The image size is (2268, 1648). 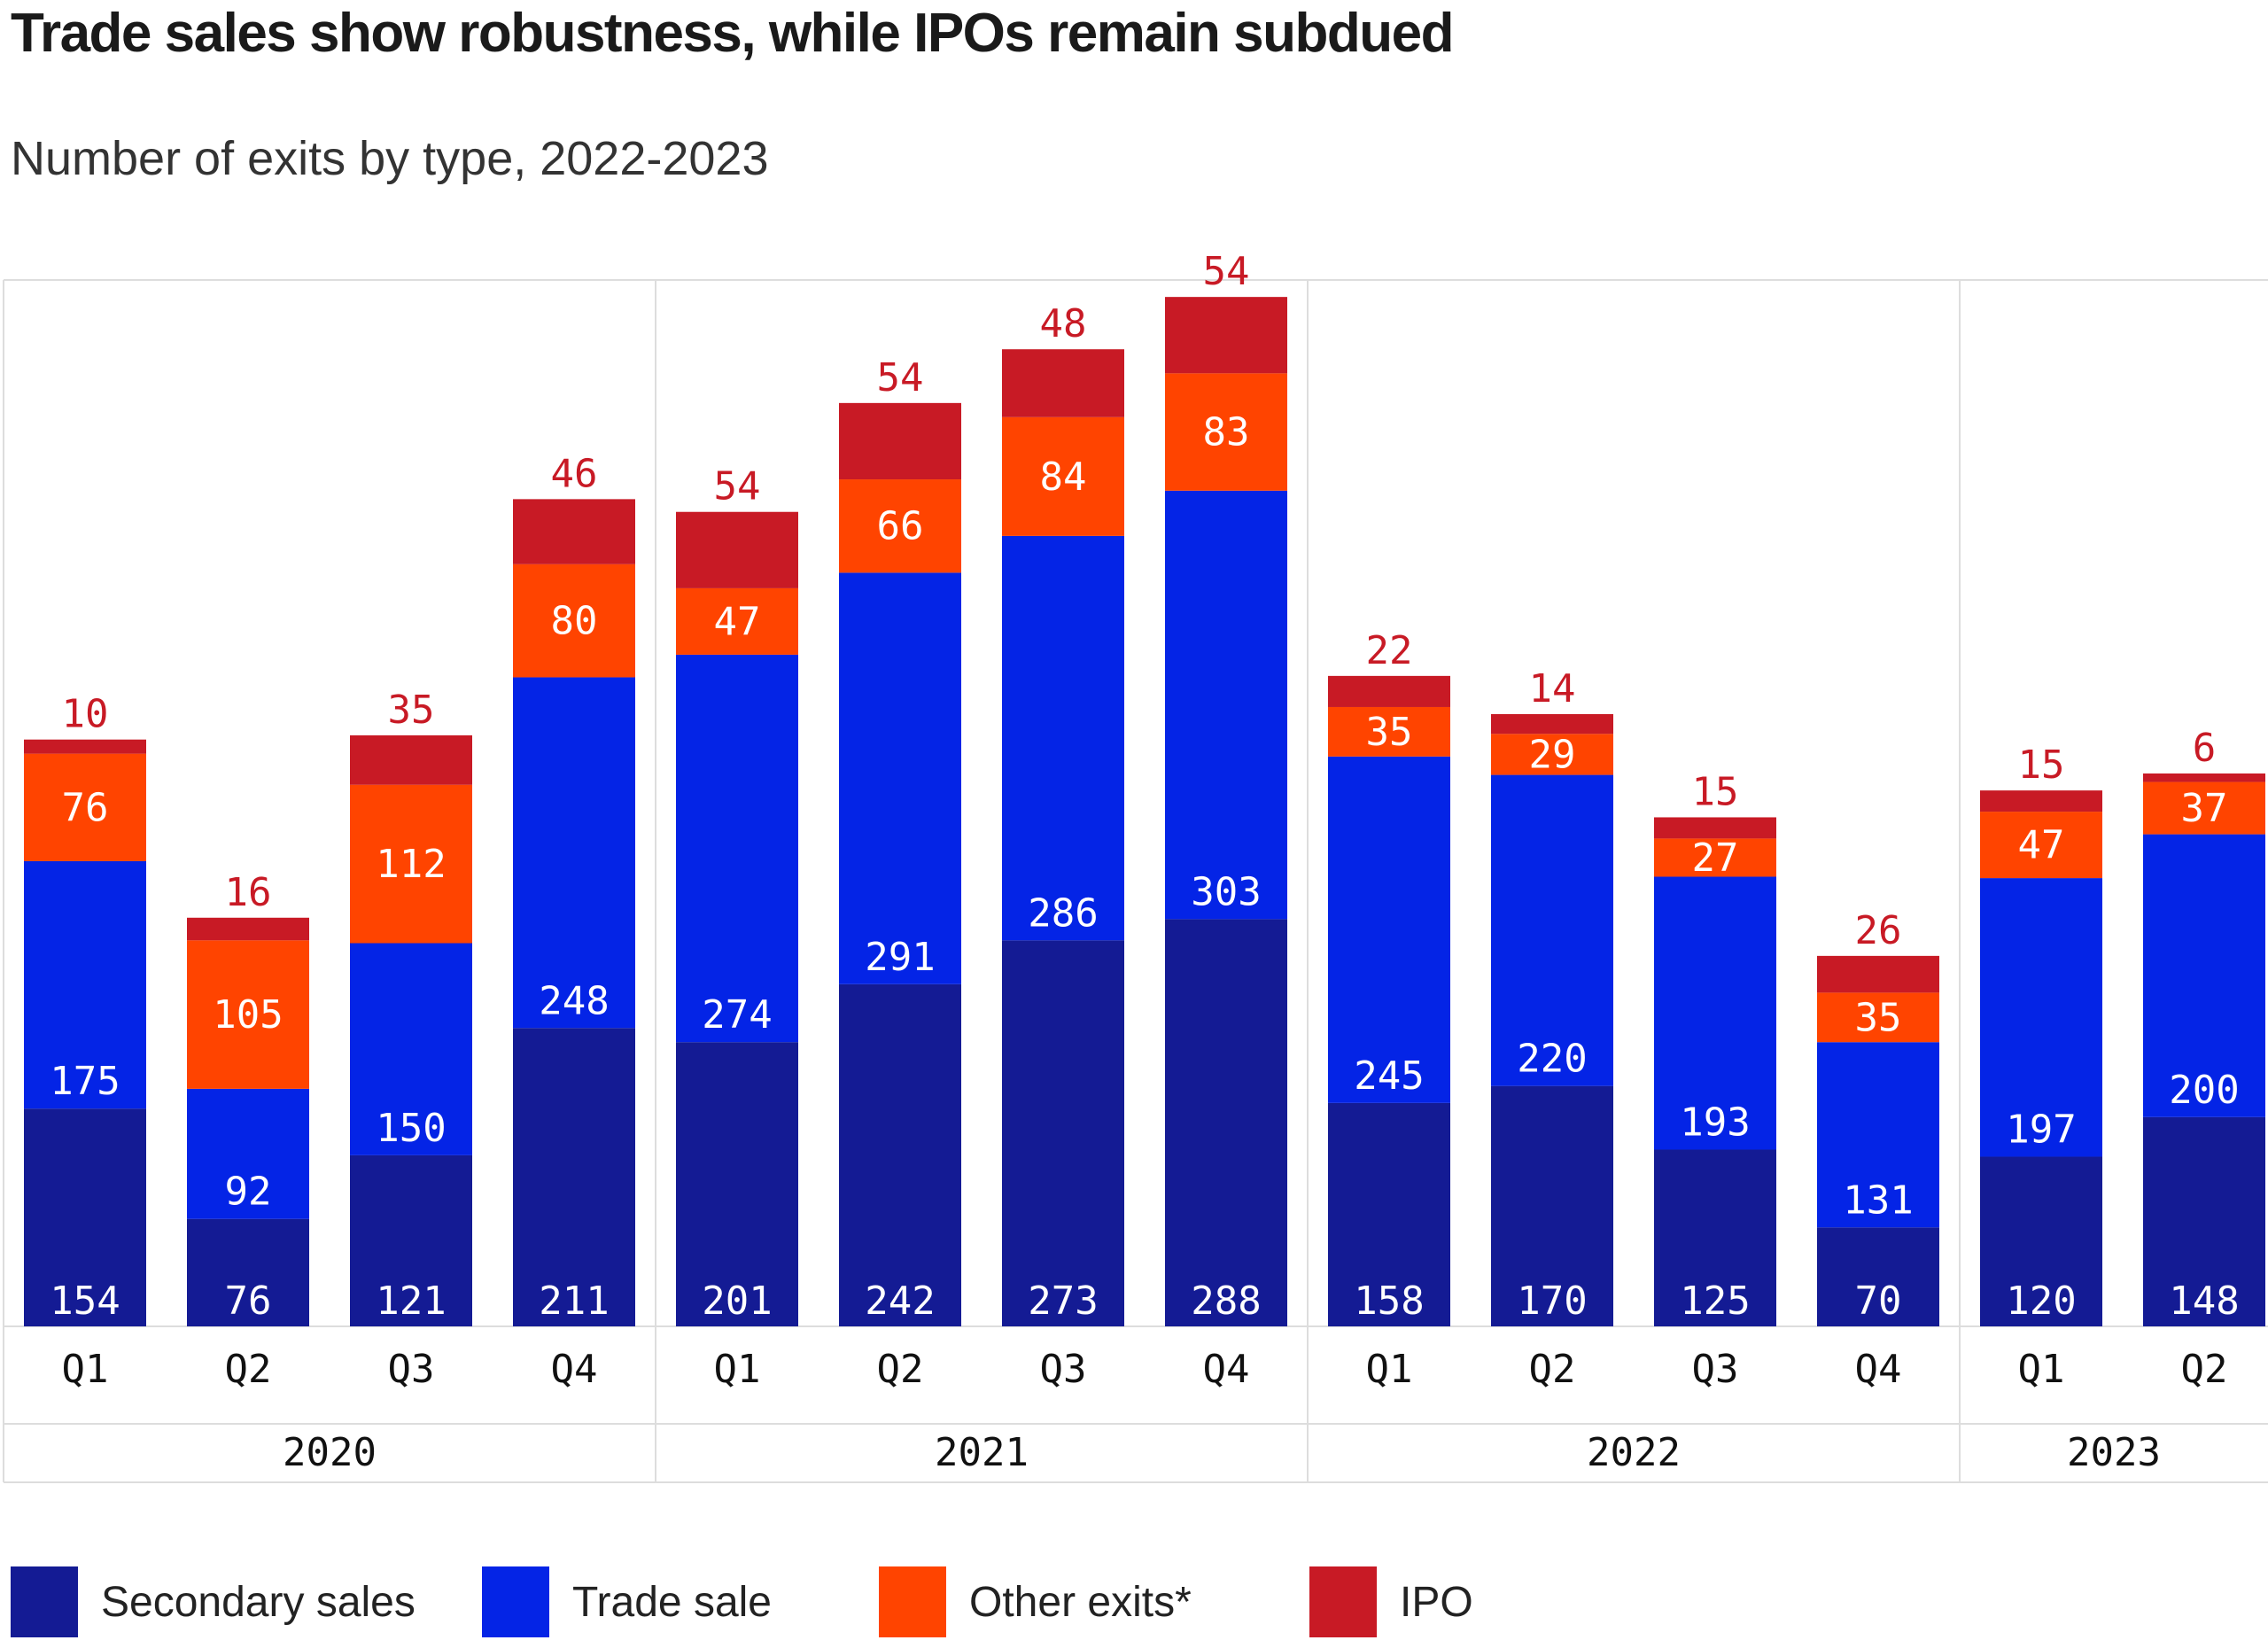 I want to click on label-secondary-sales-11: 125, so click(x=1715, y=1301).